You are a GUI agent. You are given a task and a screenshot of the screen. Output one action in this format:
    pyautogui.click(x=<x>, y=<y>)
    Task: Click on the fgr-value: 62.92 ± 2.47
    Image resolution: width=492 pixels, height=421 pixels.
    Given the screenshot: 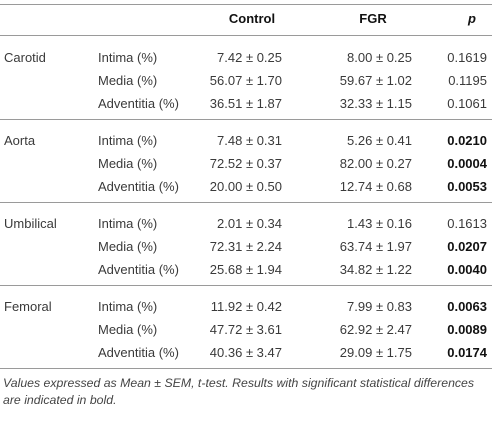 What is the action you would take?
    pyautogui.click(x=375, y=329)
    